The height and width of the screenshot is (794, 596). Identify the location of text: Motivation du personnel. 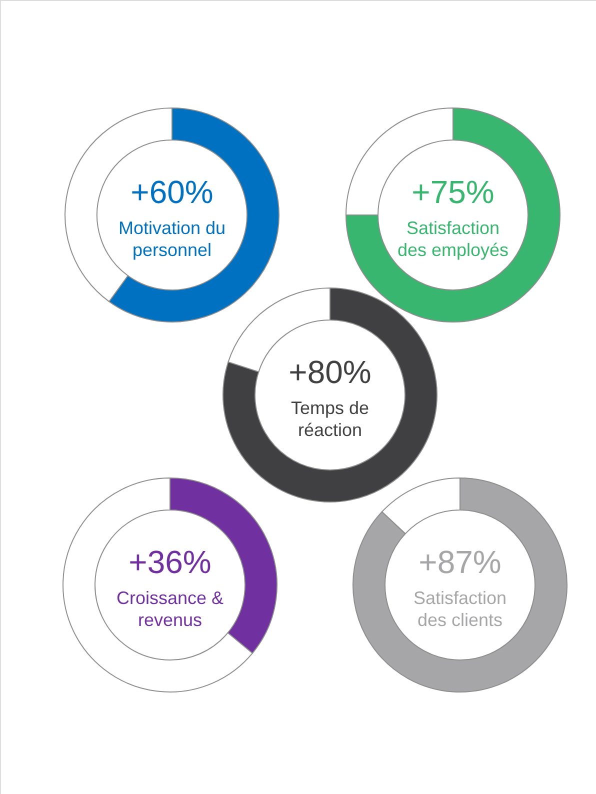
(172, 239).